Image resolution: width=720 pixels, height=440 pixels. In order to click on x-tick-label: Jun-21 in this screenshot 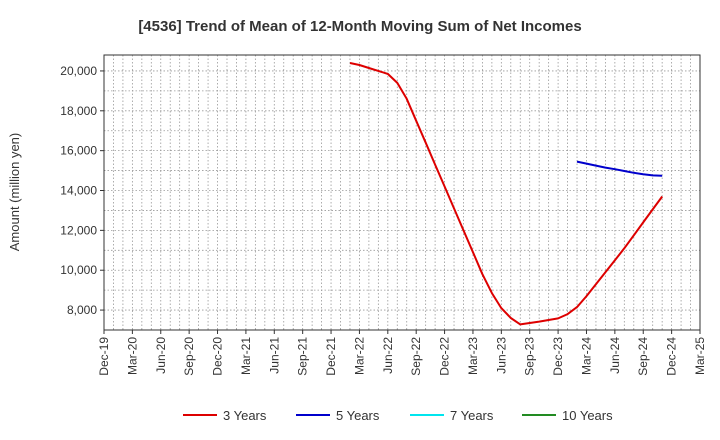, I will do `click(274, 355)`.